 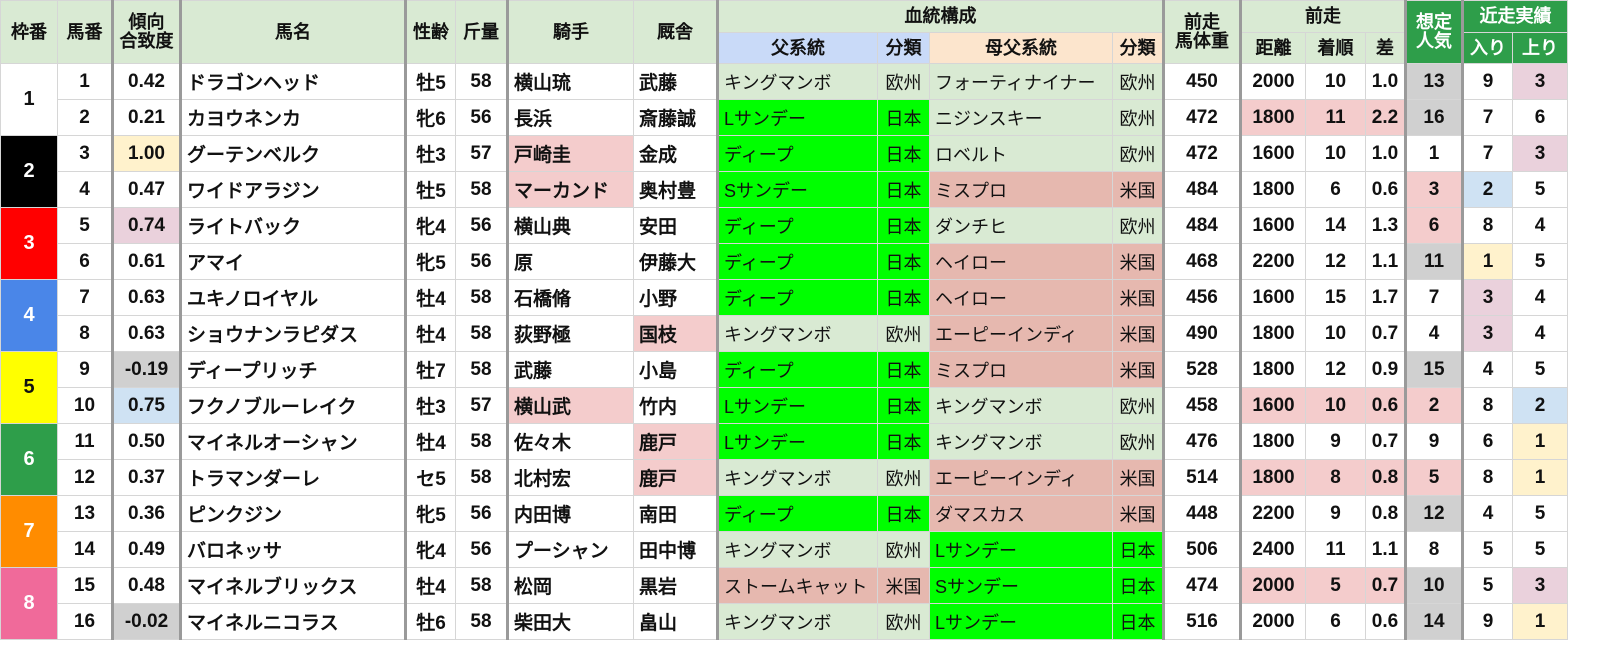 I want to click on distance-cell: 1800, so click(x=1272, y=477).